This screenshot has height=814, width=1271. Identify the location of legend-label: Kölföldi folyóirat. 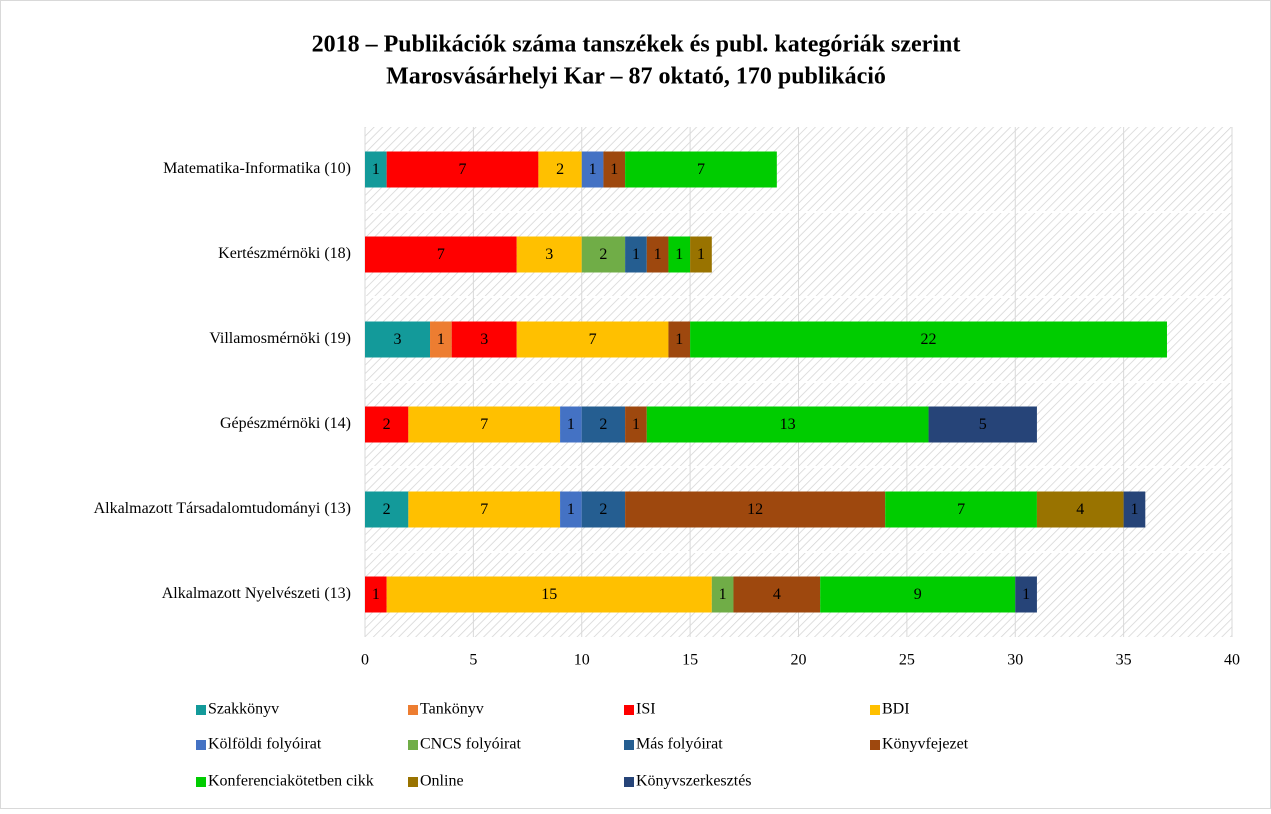
(265, 744).